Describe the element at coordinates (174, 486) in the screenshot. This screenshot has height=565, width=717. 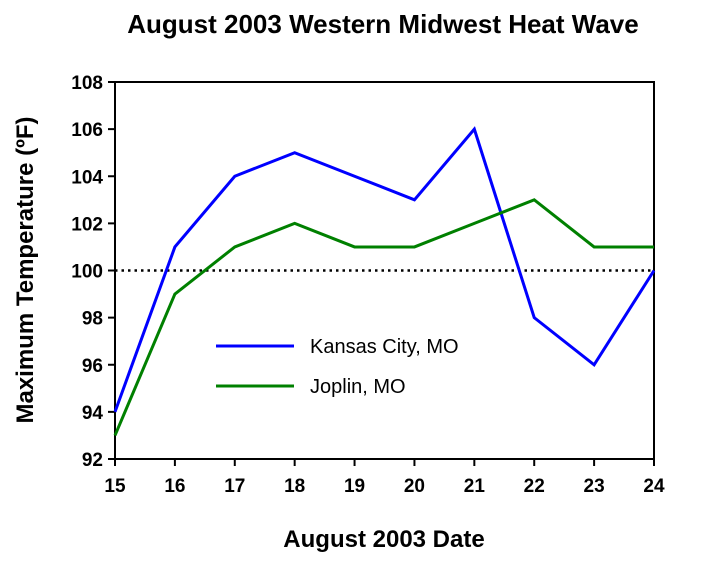
I see `x-tick-label: 16` at that location.